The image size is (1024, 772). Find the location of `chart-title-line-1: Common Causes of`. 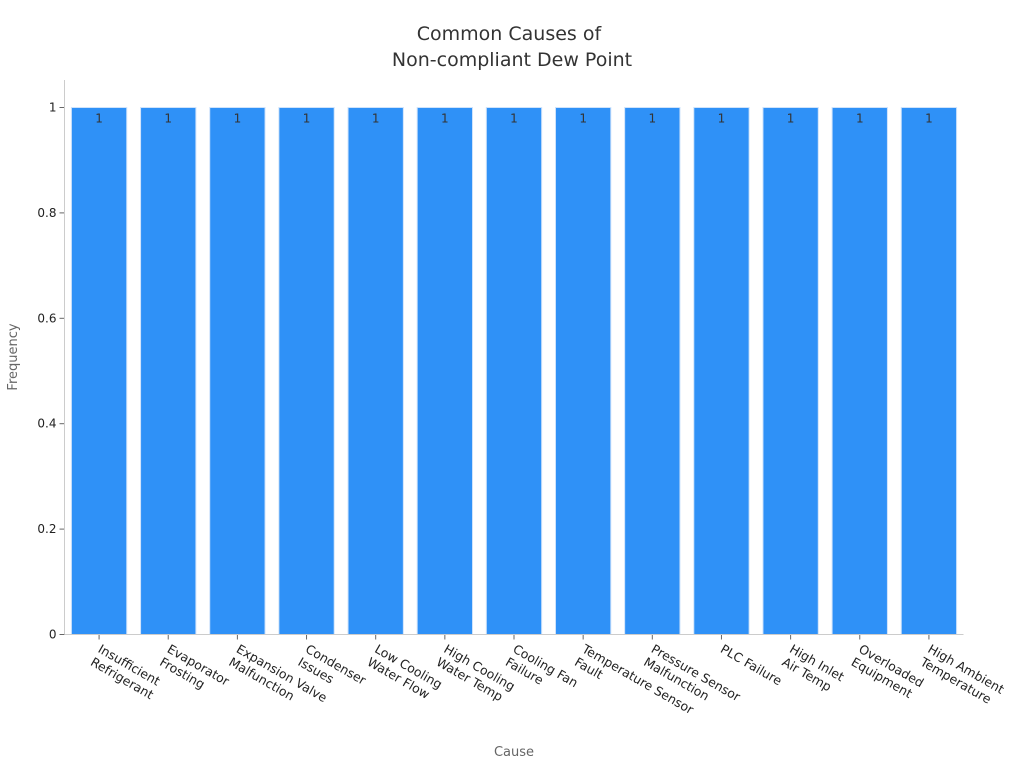

chart-title-line-1: Common Causes of is located at coordinates (510, 34).